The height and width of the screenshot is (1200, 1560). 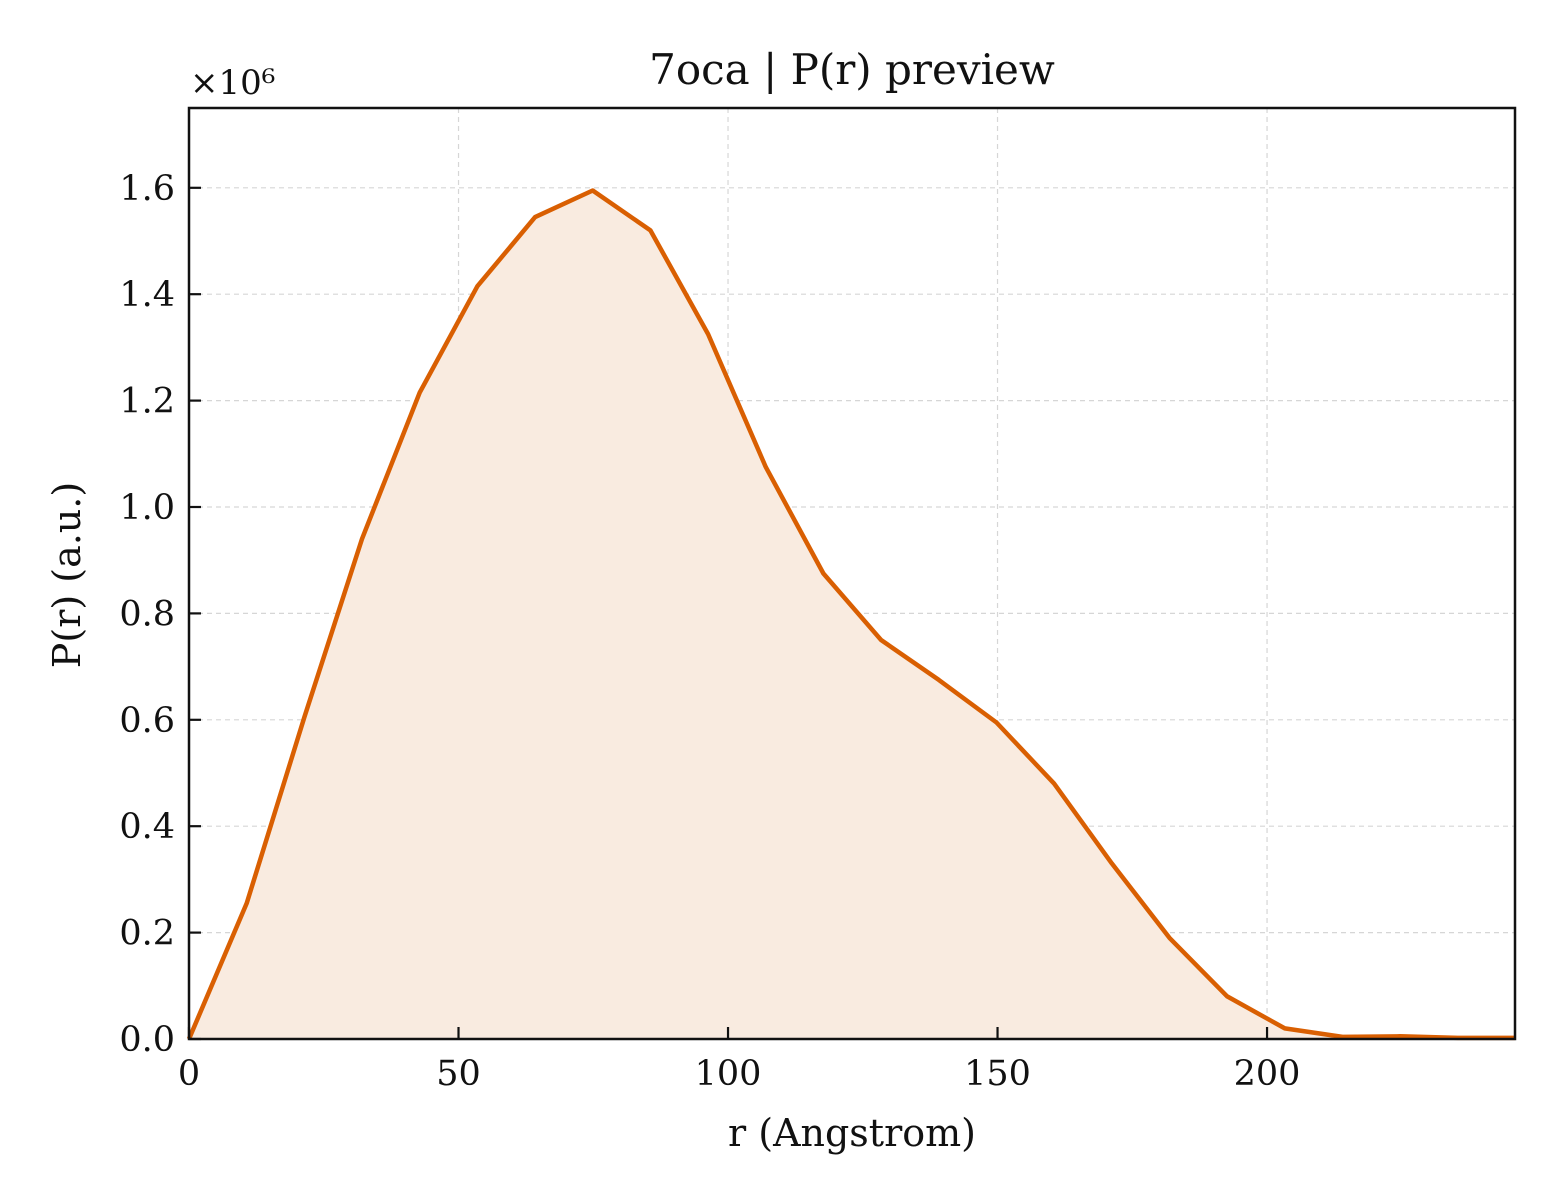 I want to click on y-tick-label-0: 0.0, so click(x=147, y=1040).